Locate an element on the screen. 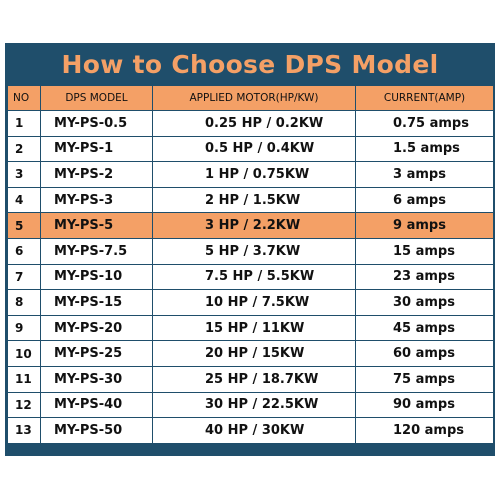  row-dps-model: MY-PS-15 is located at coordinates (96, 302).